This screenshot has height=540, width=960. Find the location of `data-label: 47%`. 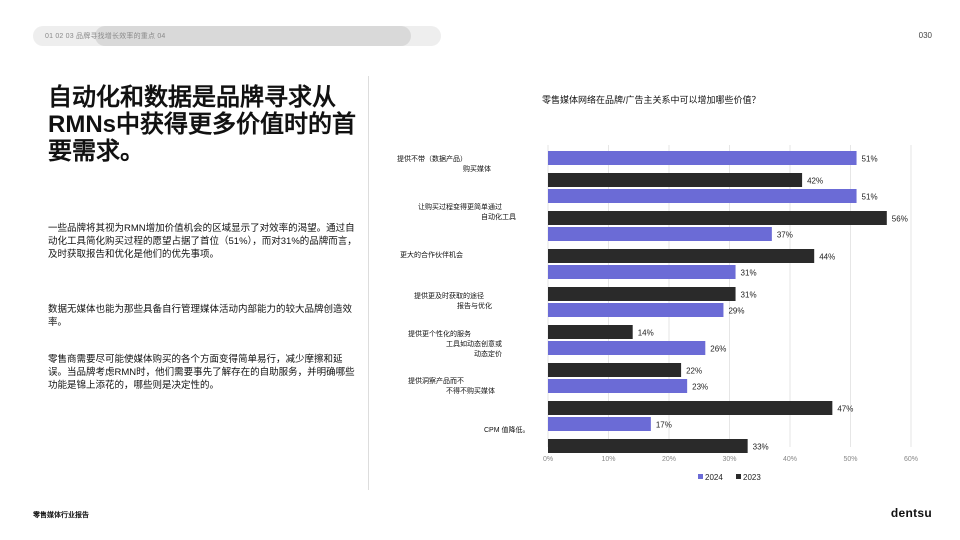

data-label: 47% is located at coordinates (845, 409).